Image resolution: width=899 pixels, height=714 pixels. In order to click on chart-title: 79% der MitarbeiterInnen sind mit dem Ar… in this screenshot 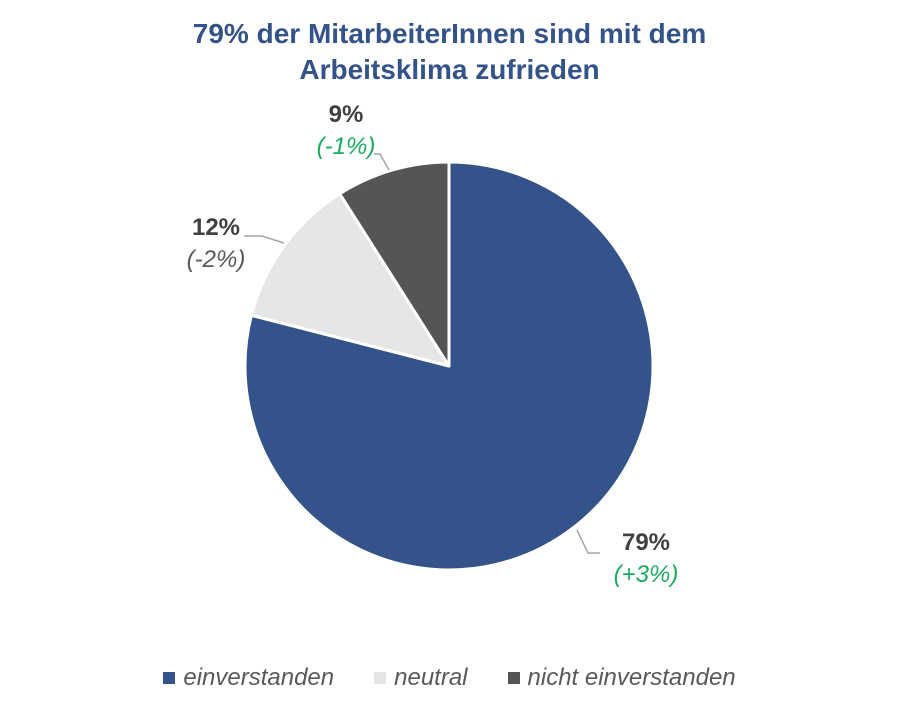, I will do `click(449, 52)`.